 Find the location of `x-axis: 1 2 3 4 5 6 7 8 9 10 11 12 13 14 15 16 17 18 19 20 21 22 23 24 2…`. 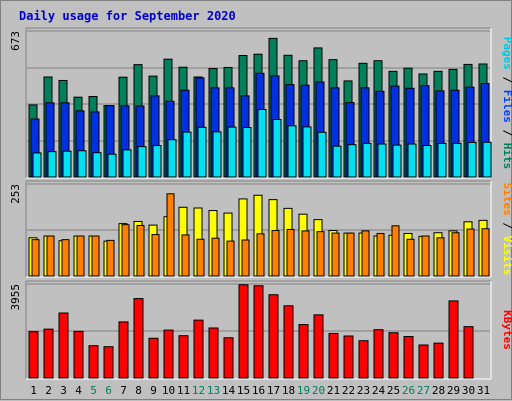

x-axis: 1 2 3 4 5 6 7 8 9 10 11 12 13 14 15 16 17 18 19 20 21 22 23 24 2… is located at coordinates (260, 390).